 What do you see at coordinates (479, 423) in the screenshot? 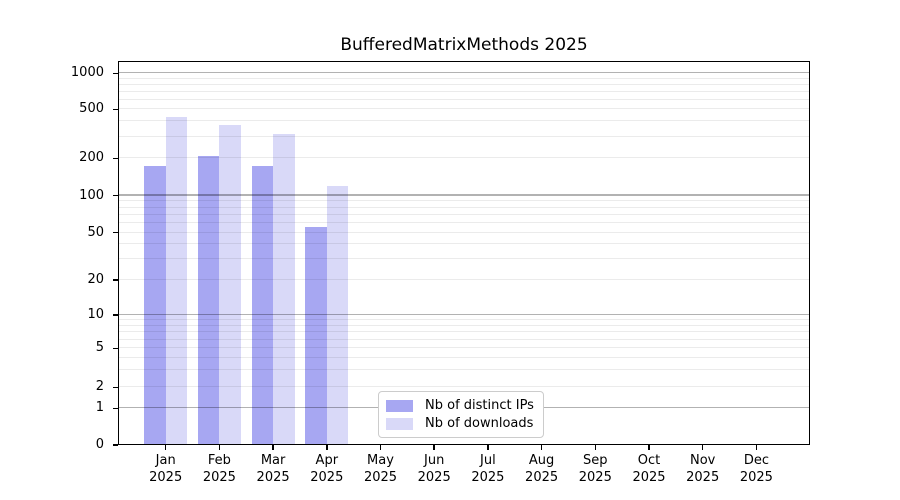
I see `legend-label-downloads: Nb of downloads` at bounding box center [479, 423].